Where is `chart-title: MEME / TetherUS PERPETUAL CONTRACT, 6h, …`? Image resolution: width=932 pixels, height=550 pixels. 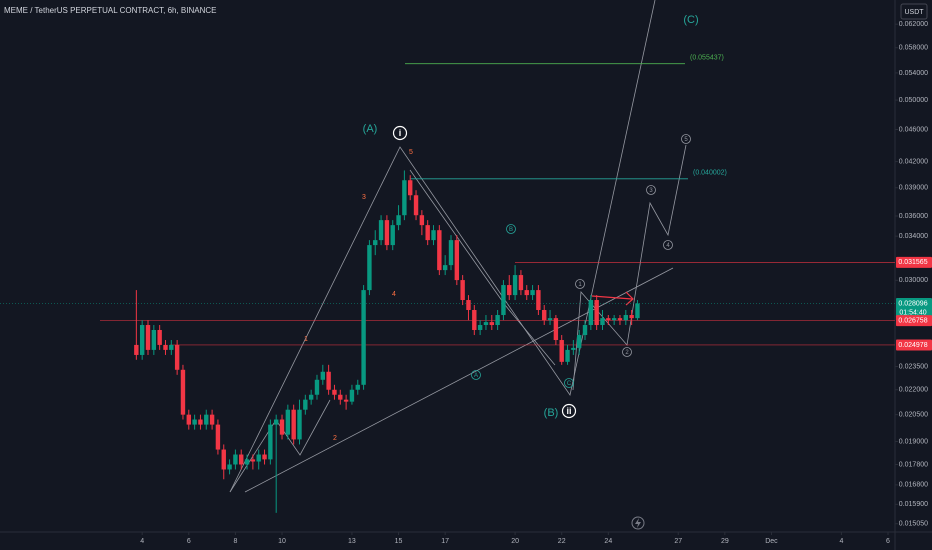
chart-title: MEME / TetherUS PERPETUAL CONTRACT, 6h, … is located at coordinates (110, 10).